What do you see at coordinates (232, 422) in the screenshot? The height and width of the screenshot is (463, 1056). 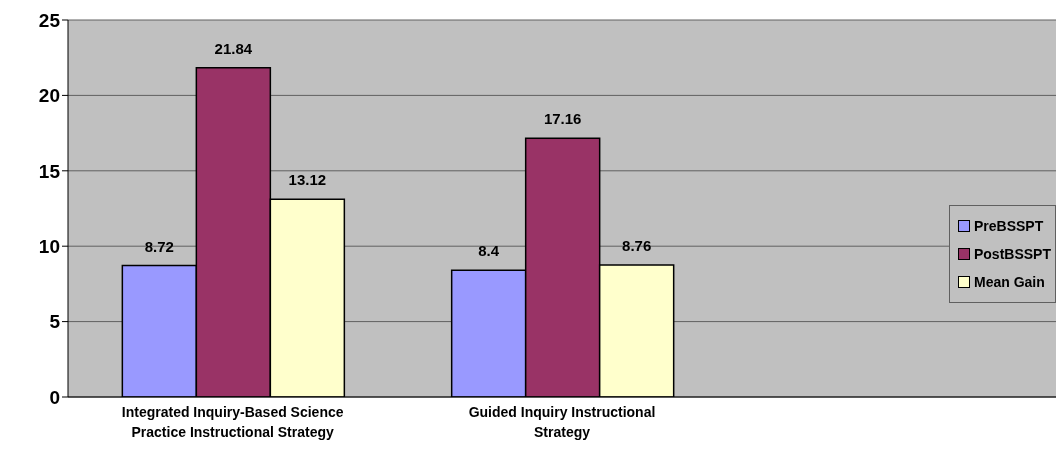 I see `x-tick-label: Integrated Inquiry-Based Science Practice Instructional Strategy` at bounding box center [232, 422].